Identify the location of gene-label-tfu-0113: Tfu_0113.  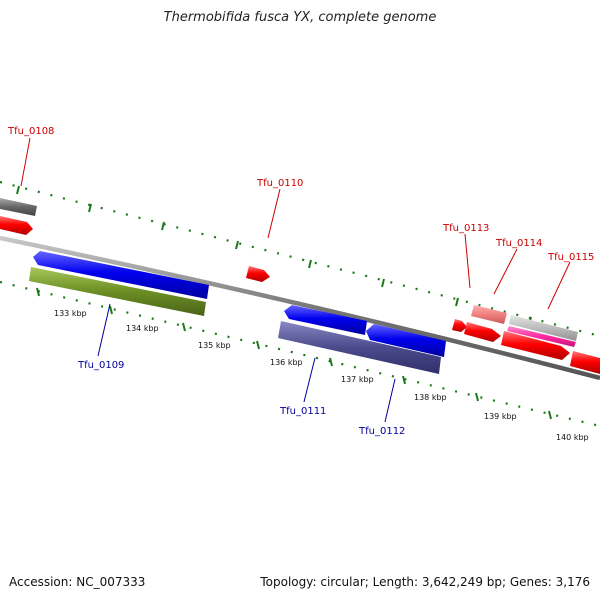
(465, 228).